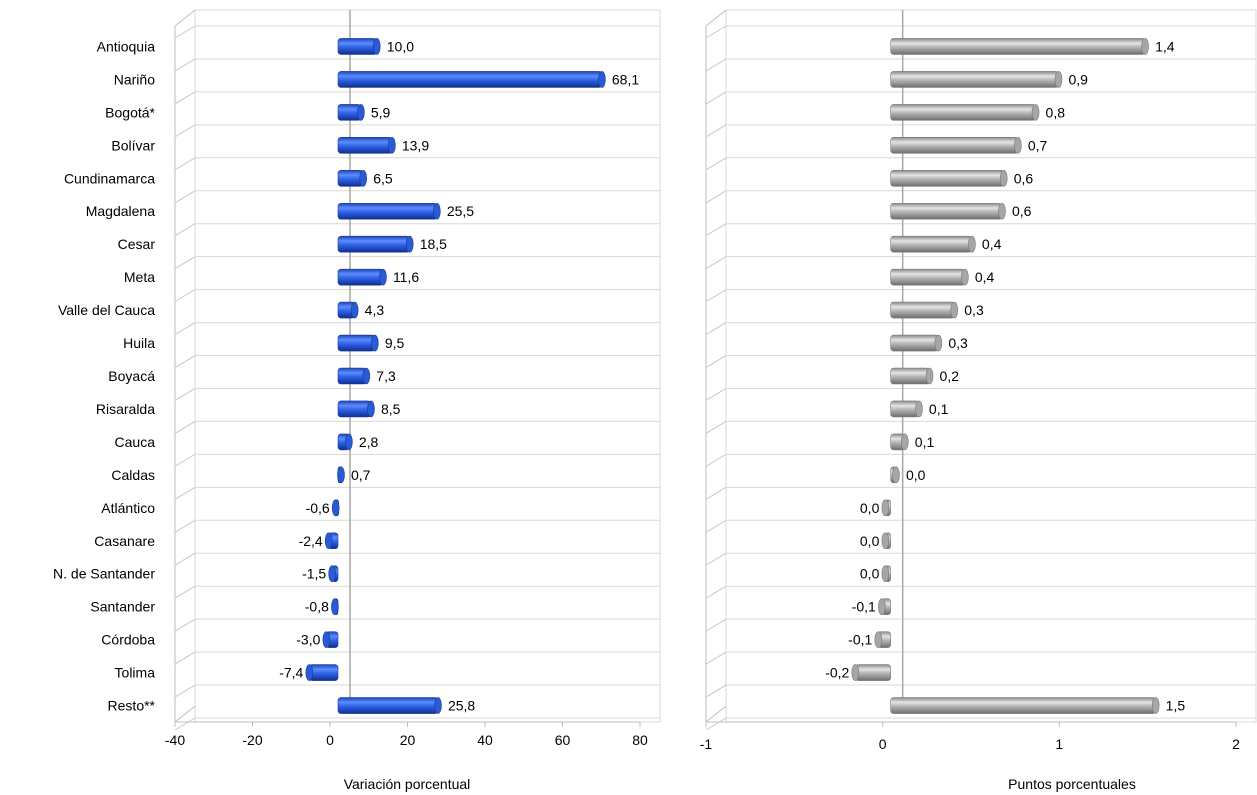 The height and width of the screenshot is (795, 1257). I want to click on x-axis-title: Puntos porcentuales, so click(1072, 784).